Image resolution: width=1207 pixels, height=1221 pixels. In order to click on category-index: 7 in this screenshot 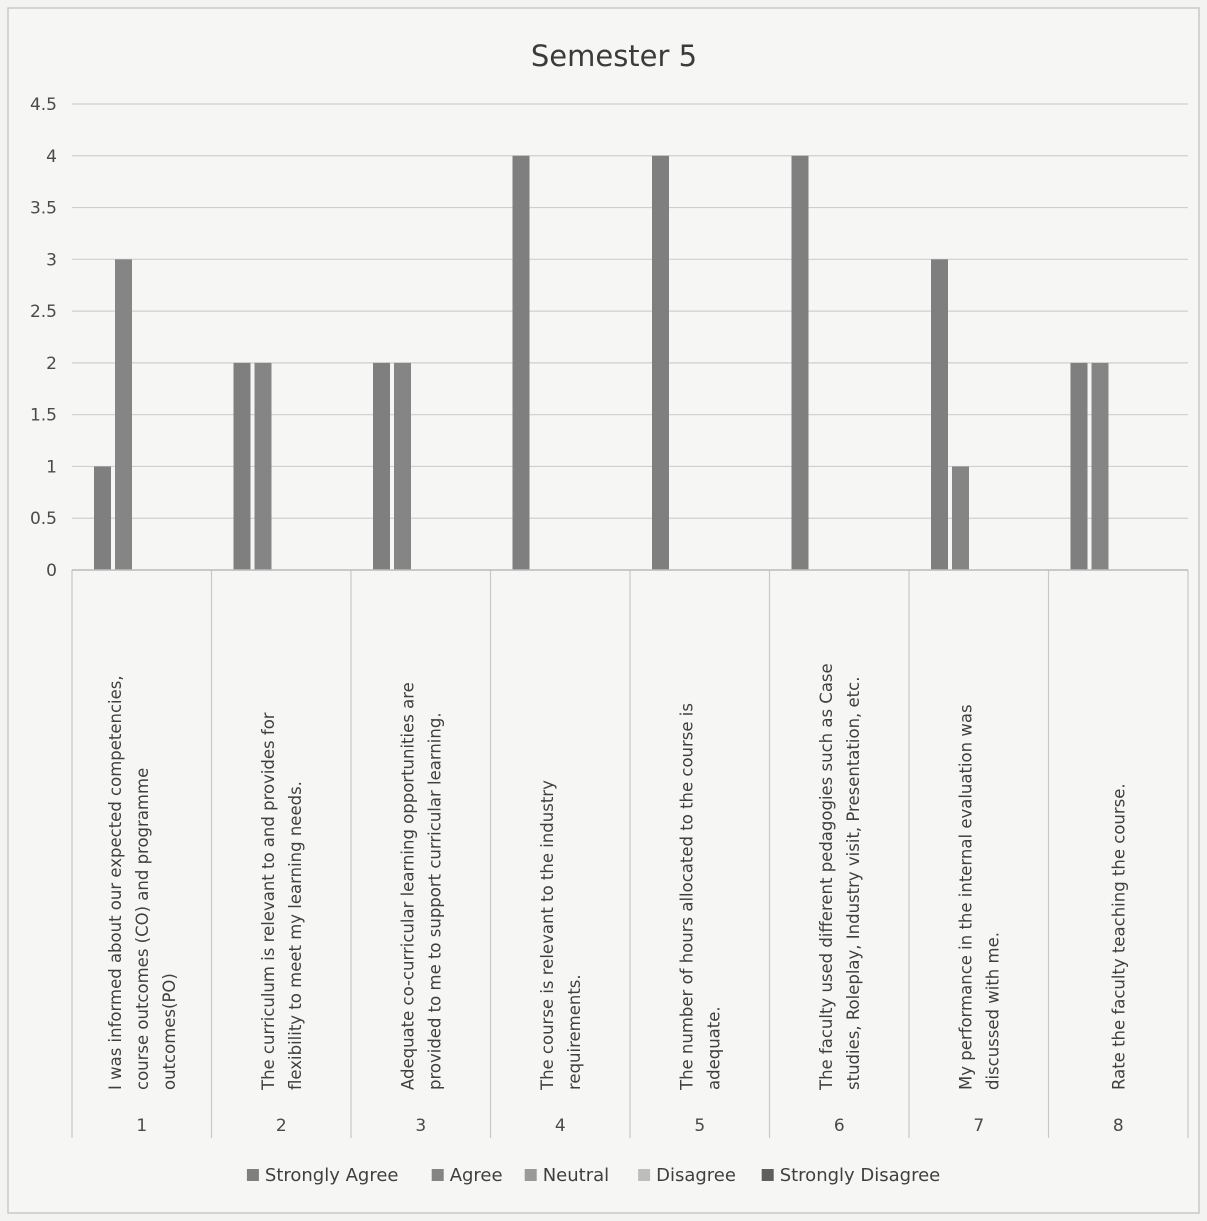, I will do `click(978, 1126)`.